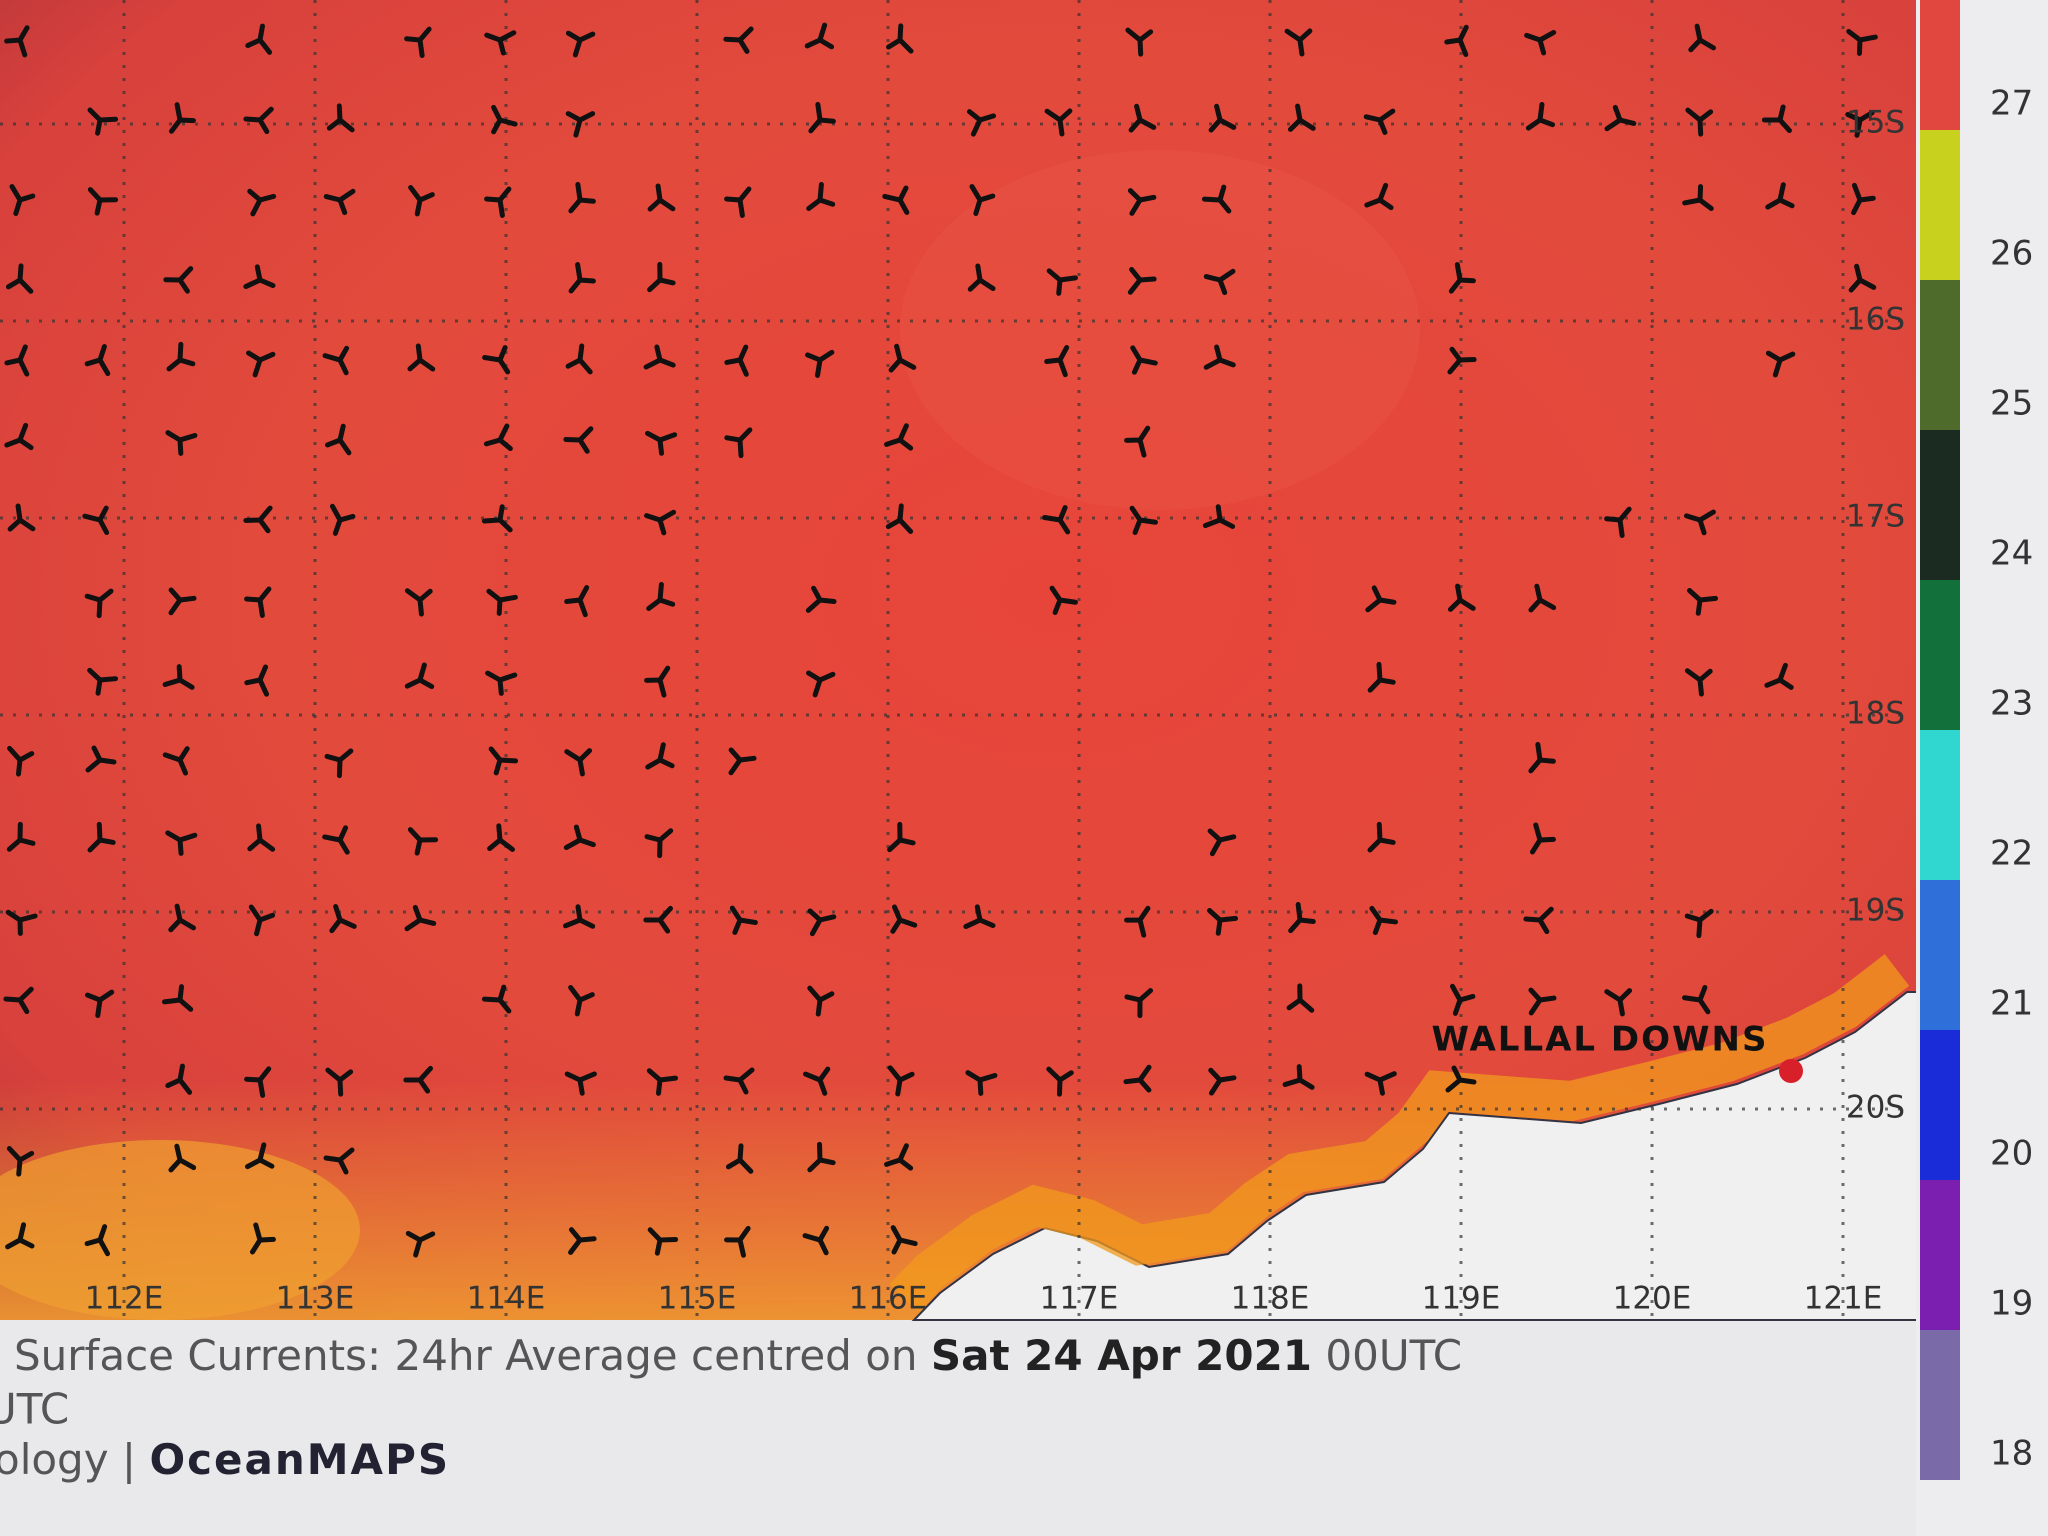 This screenshot has width=2048, height=1536. Describe the element at coordinates (697, 1299) in the screenshot. I see `lon-label: 115E` at that location.